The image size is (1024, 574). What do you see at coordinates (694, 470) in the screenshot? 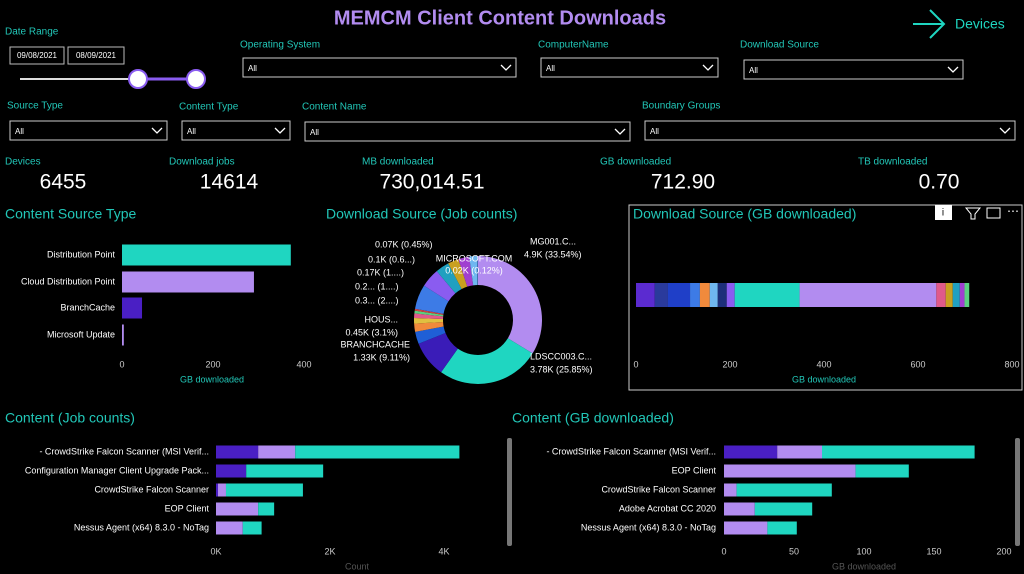
I see `y-category-label: EOP Client` at bounding box center [694, 470].